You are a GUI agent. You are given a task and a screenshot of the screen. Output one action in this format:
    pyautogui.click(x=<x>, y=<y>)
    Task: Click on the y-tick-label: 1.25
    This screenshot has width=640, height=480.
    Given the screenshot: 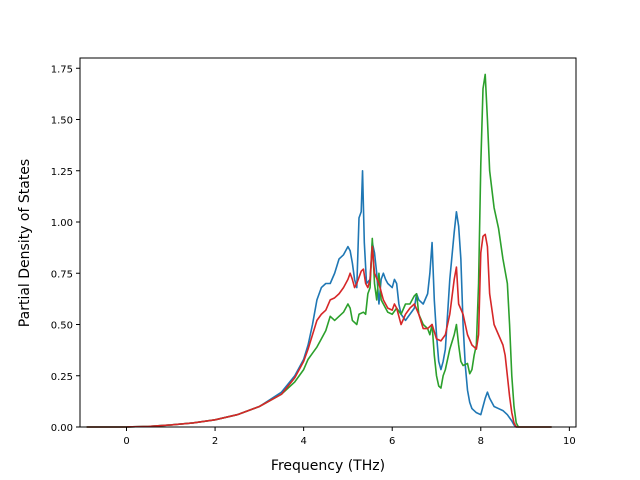 What is the action you would take?
    pyautogui.click(x=62, y=172)
    